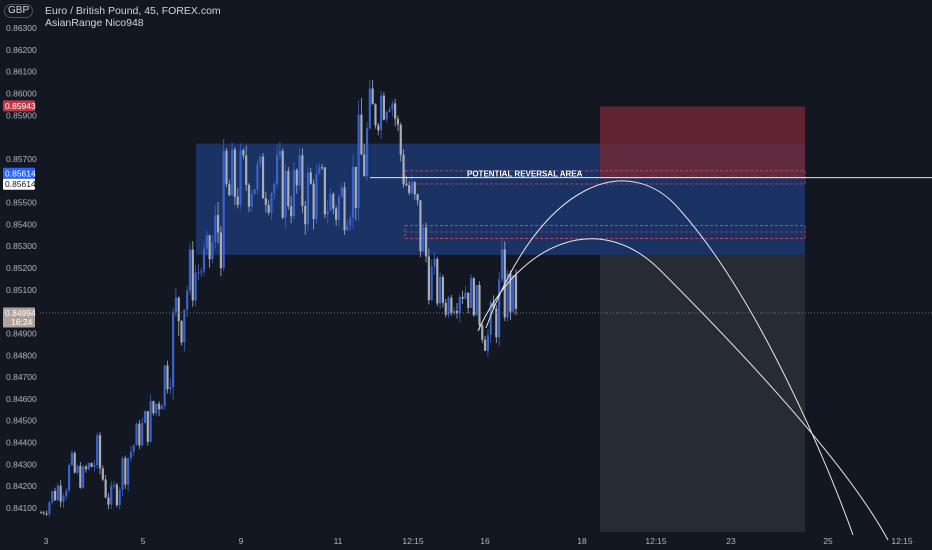 The height and width of the screenshot is (550, 932). Describe the element at coordinates (21, 333) in the screenshot. I see `price-tick-11: 0.84900` at that location.